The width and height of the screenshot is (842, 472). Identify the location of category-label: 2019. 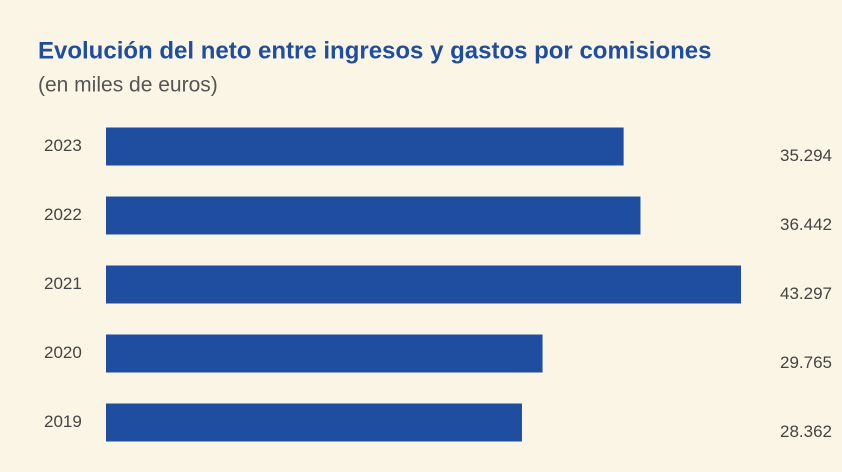
(63, 421).